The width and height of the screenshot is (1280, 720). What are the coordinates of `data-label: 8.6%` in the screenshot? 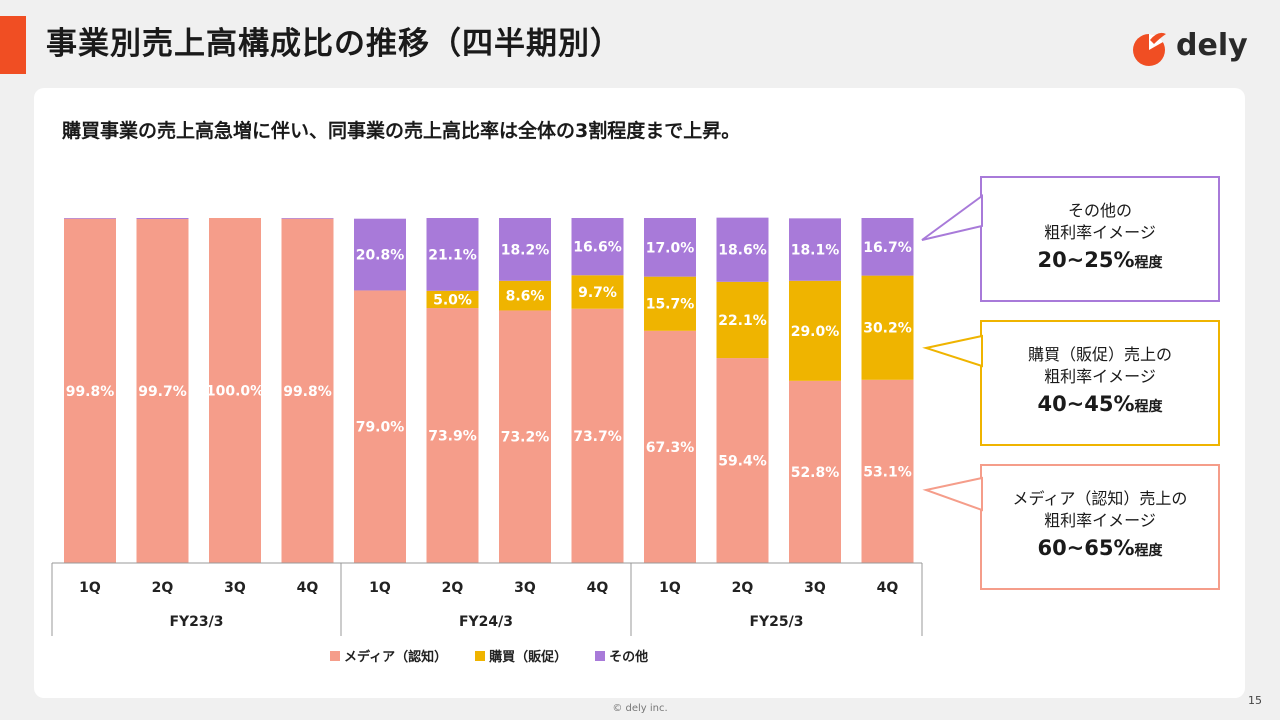 It's located at (525, 297).